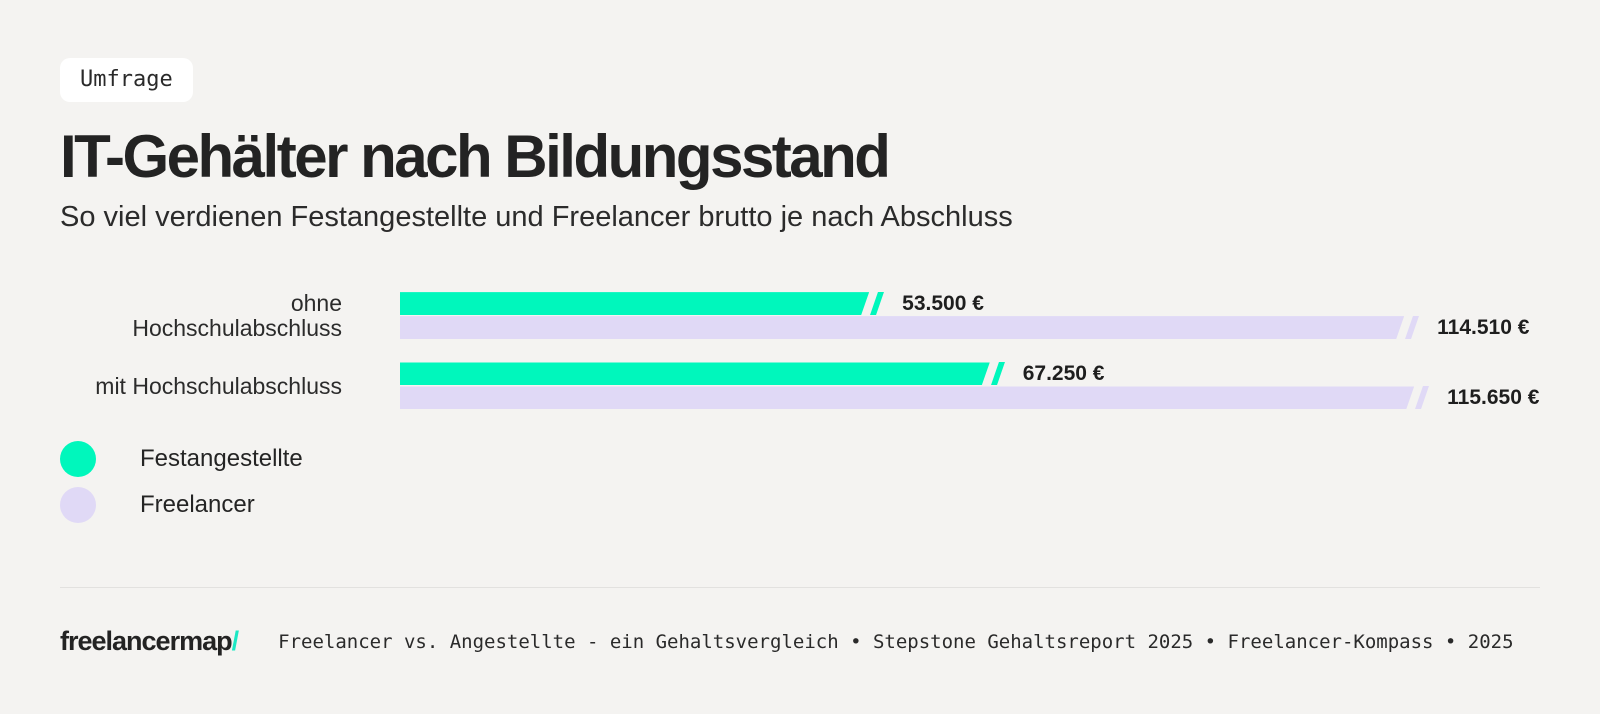 This screenshot has width=1600, height=714. What do you see at coordinates (218, 385) in the screenshot?
I see `category-label-mit-hochschulabschluss: mit Hochschulabschluss` at bounding box center [218, 385].